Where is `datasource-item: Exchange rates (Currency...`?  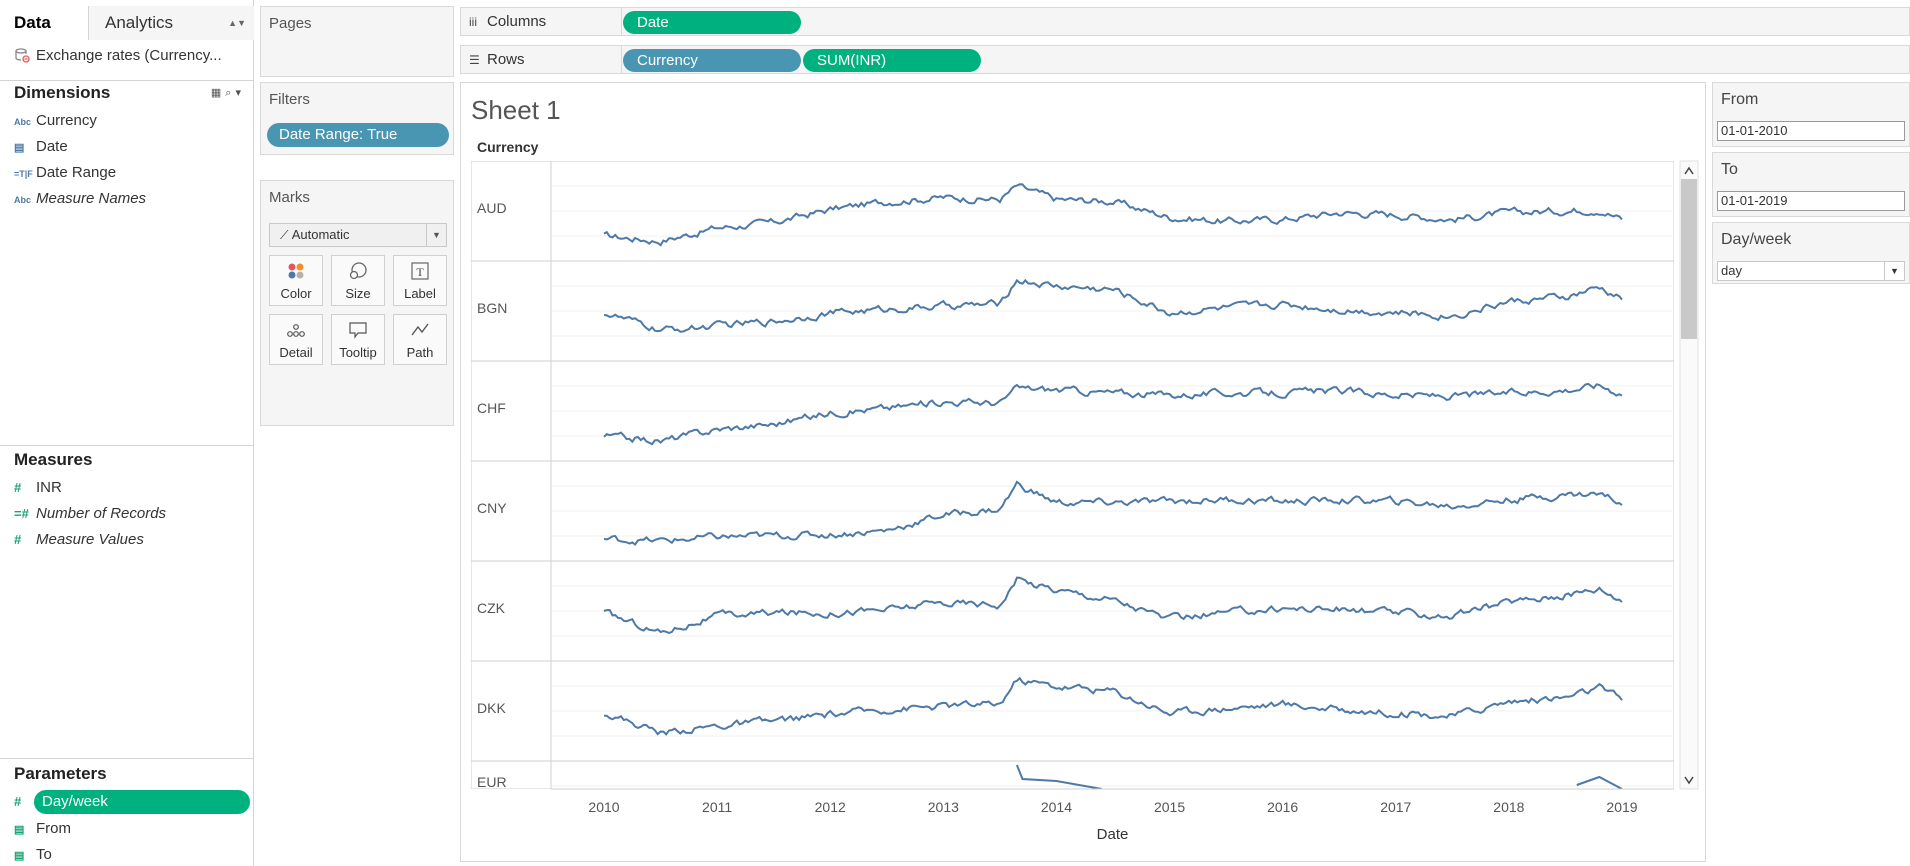
datasource-item: Exchange rates (Currency... is located at coordinates (132, 56).